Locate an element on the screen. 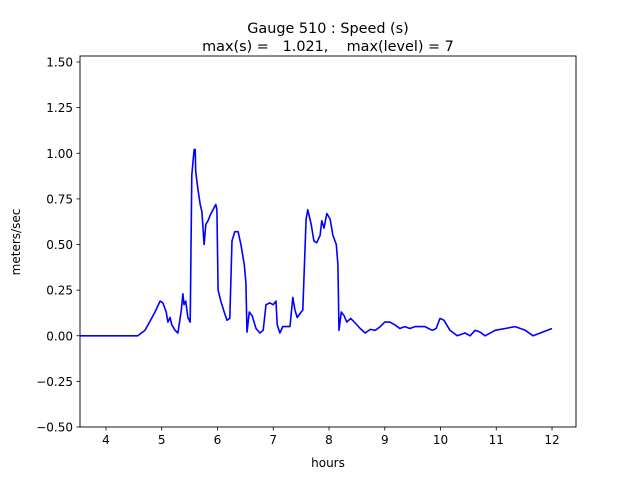  y-tick-label: 1.50 is located at coordinates (59, 63).